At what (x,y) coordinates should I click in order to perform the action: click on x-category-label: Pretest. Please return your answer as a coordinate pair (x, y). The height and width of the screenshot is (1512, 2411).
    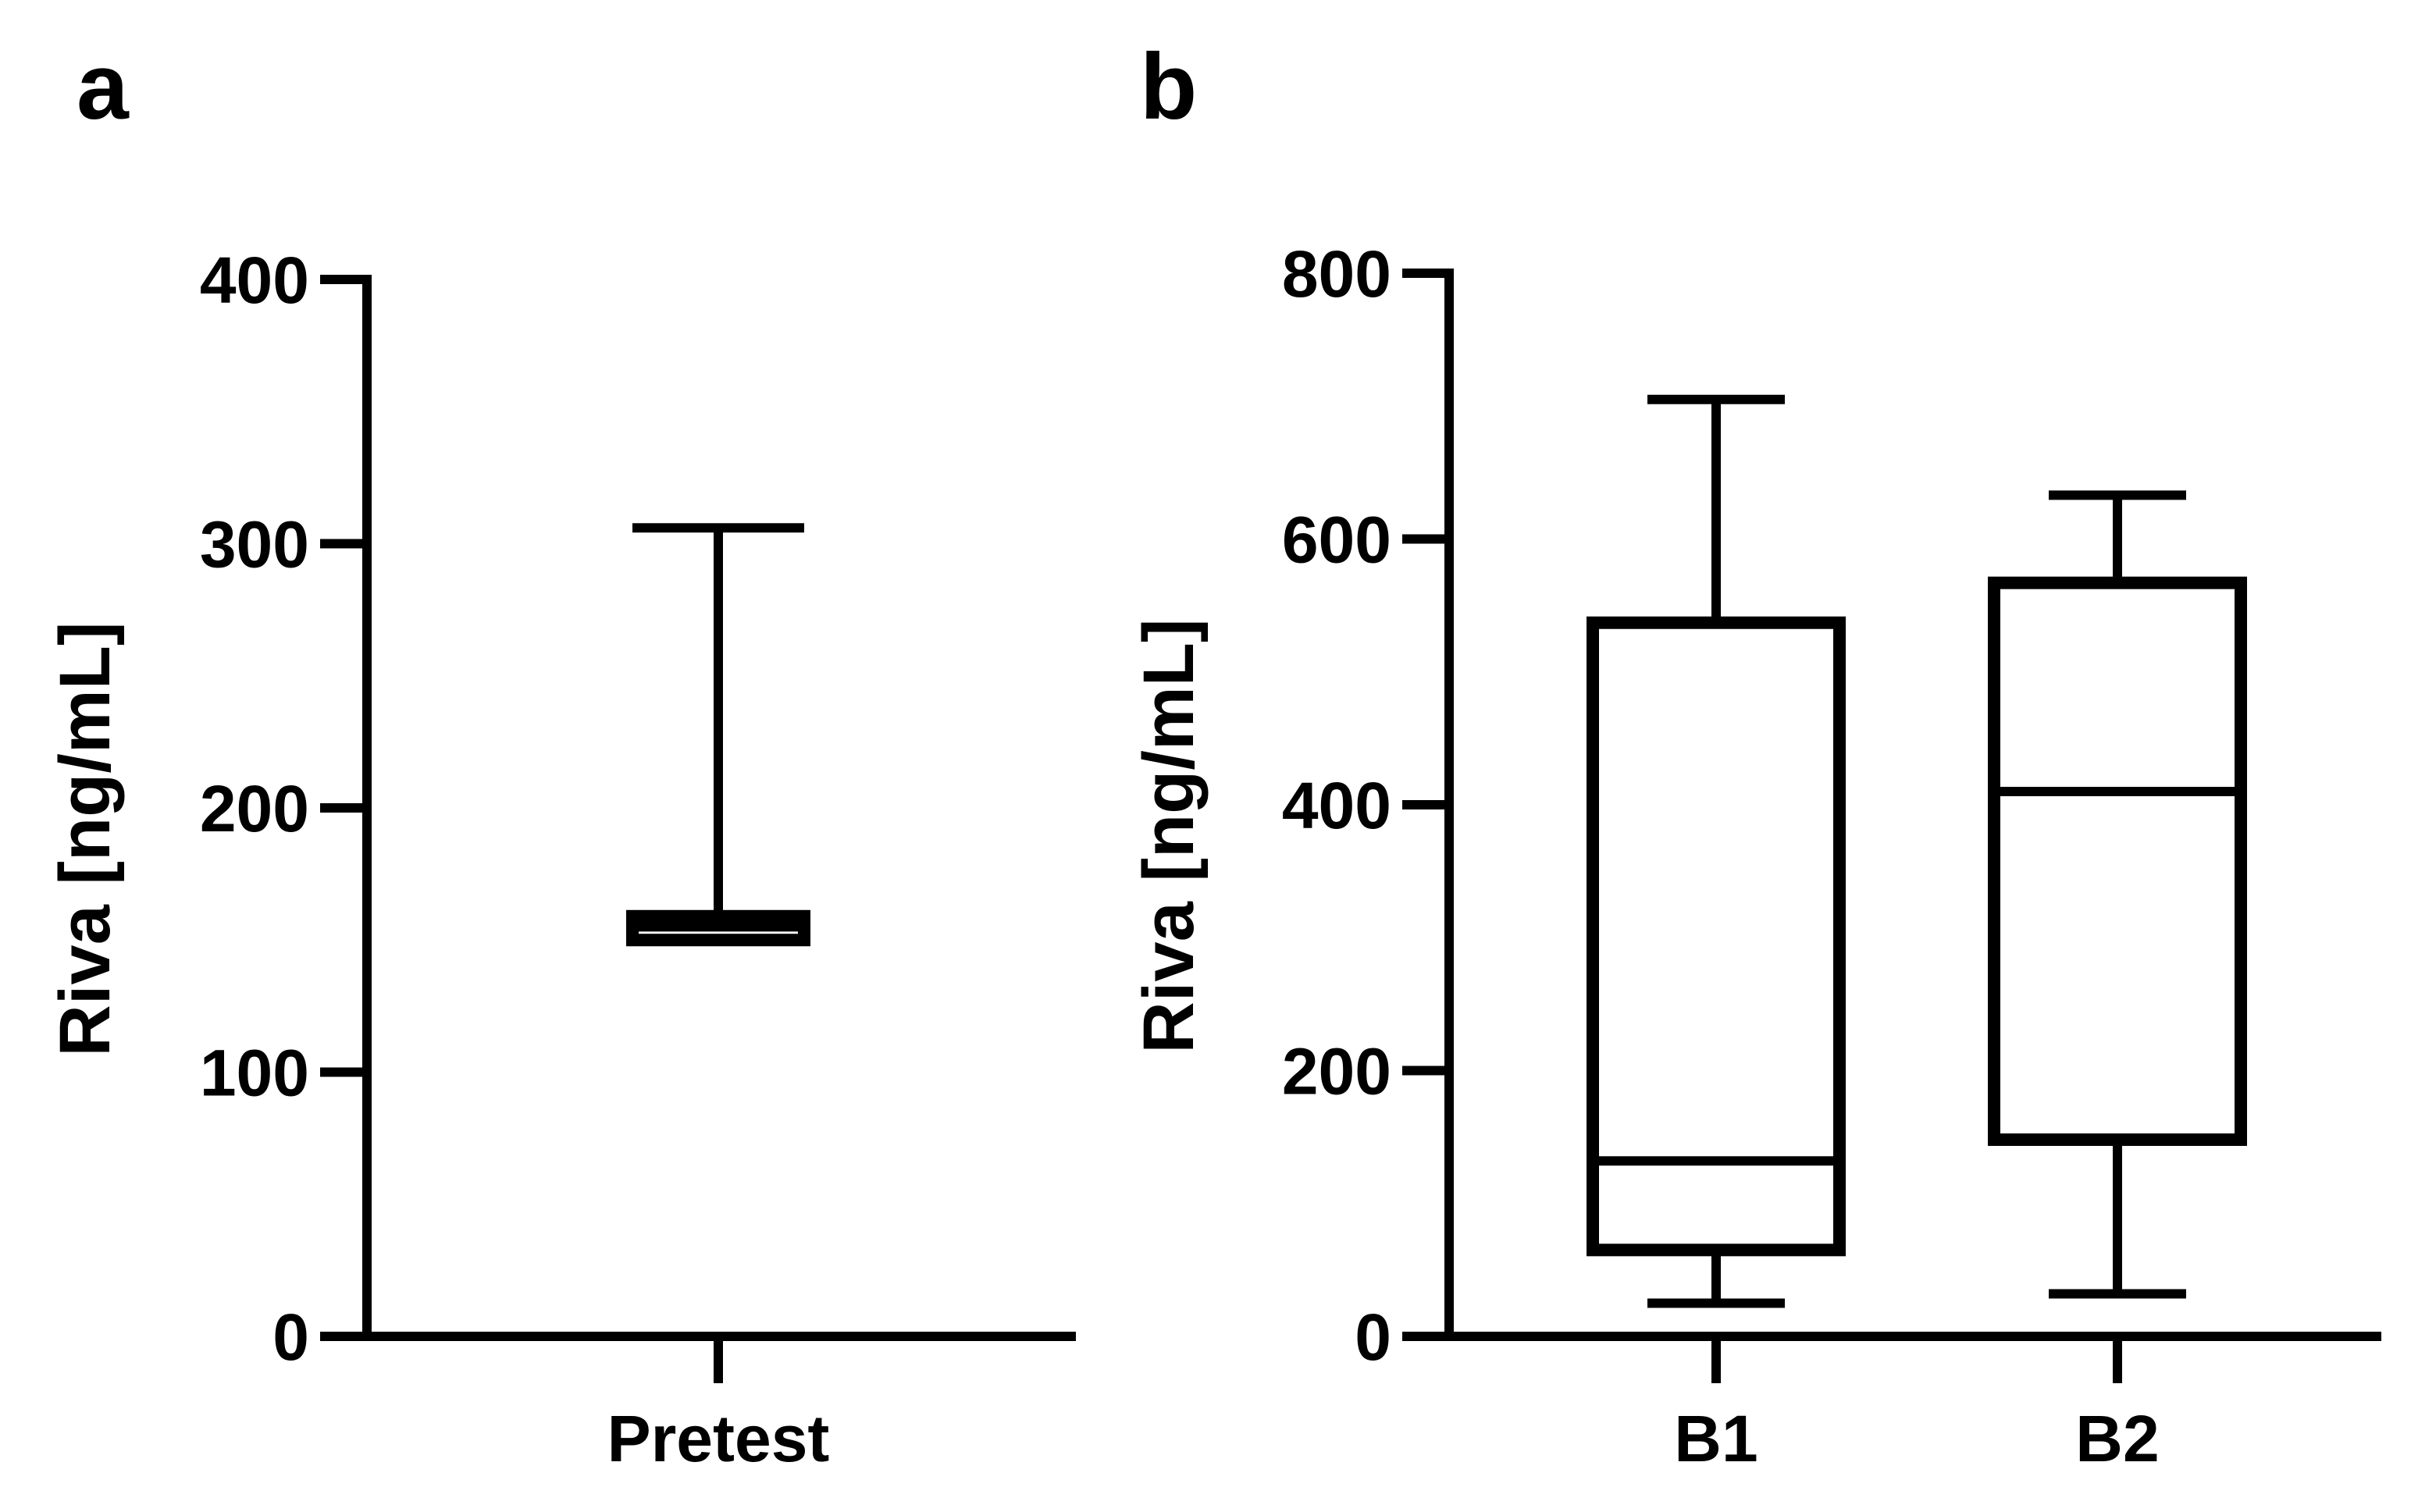
    Looking at the image, I should click on (718, 1438).